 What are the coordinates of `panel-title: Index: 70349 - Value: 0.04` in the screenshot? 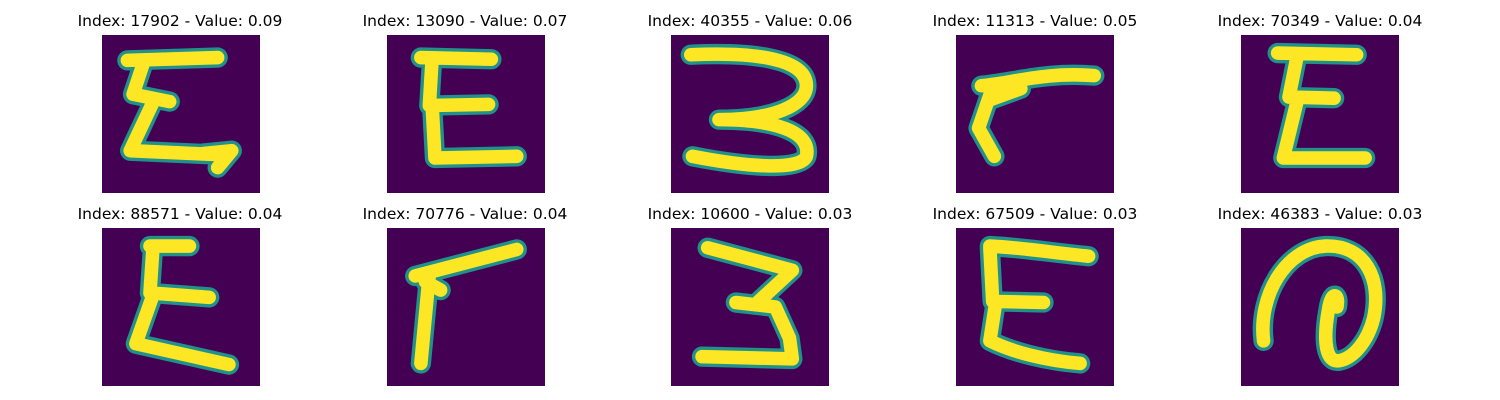 It's located at (1320, 21).